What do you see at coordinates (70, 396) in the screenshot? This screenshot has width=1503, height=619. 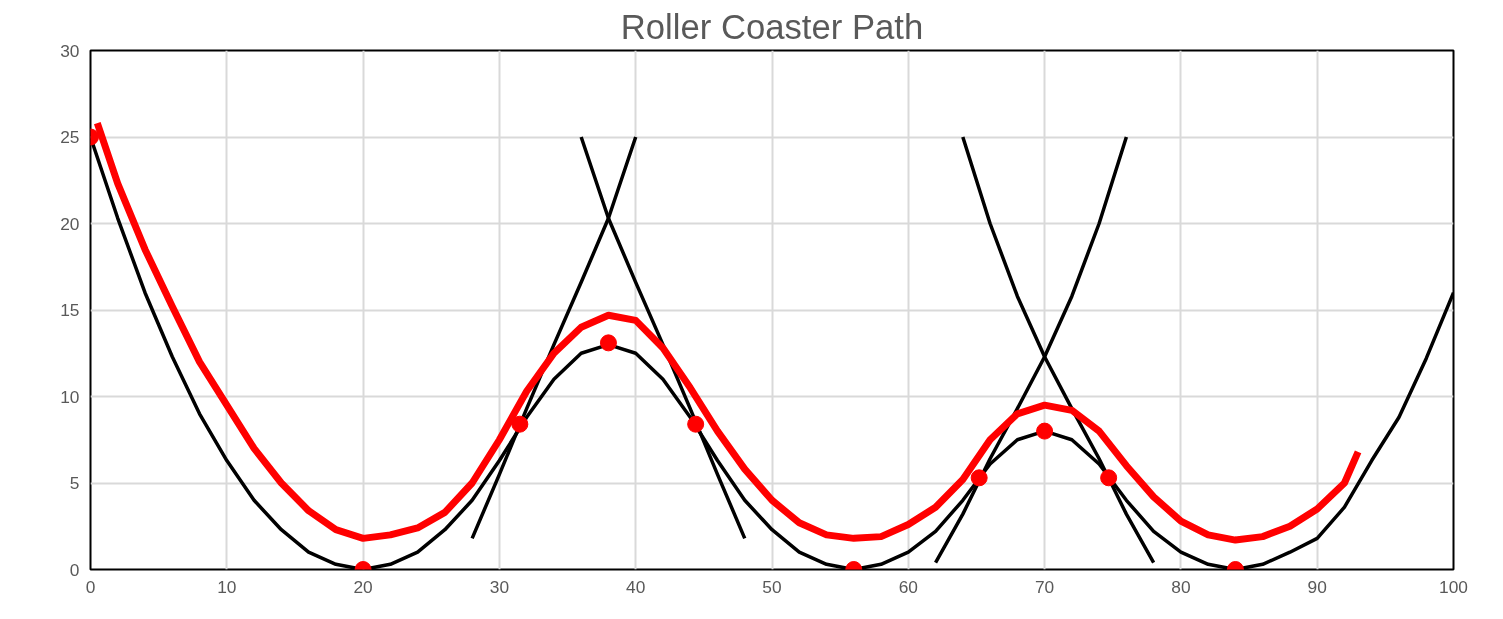 I see `y-tick-label: 10` at bounding box center [70, 396].